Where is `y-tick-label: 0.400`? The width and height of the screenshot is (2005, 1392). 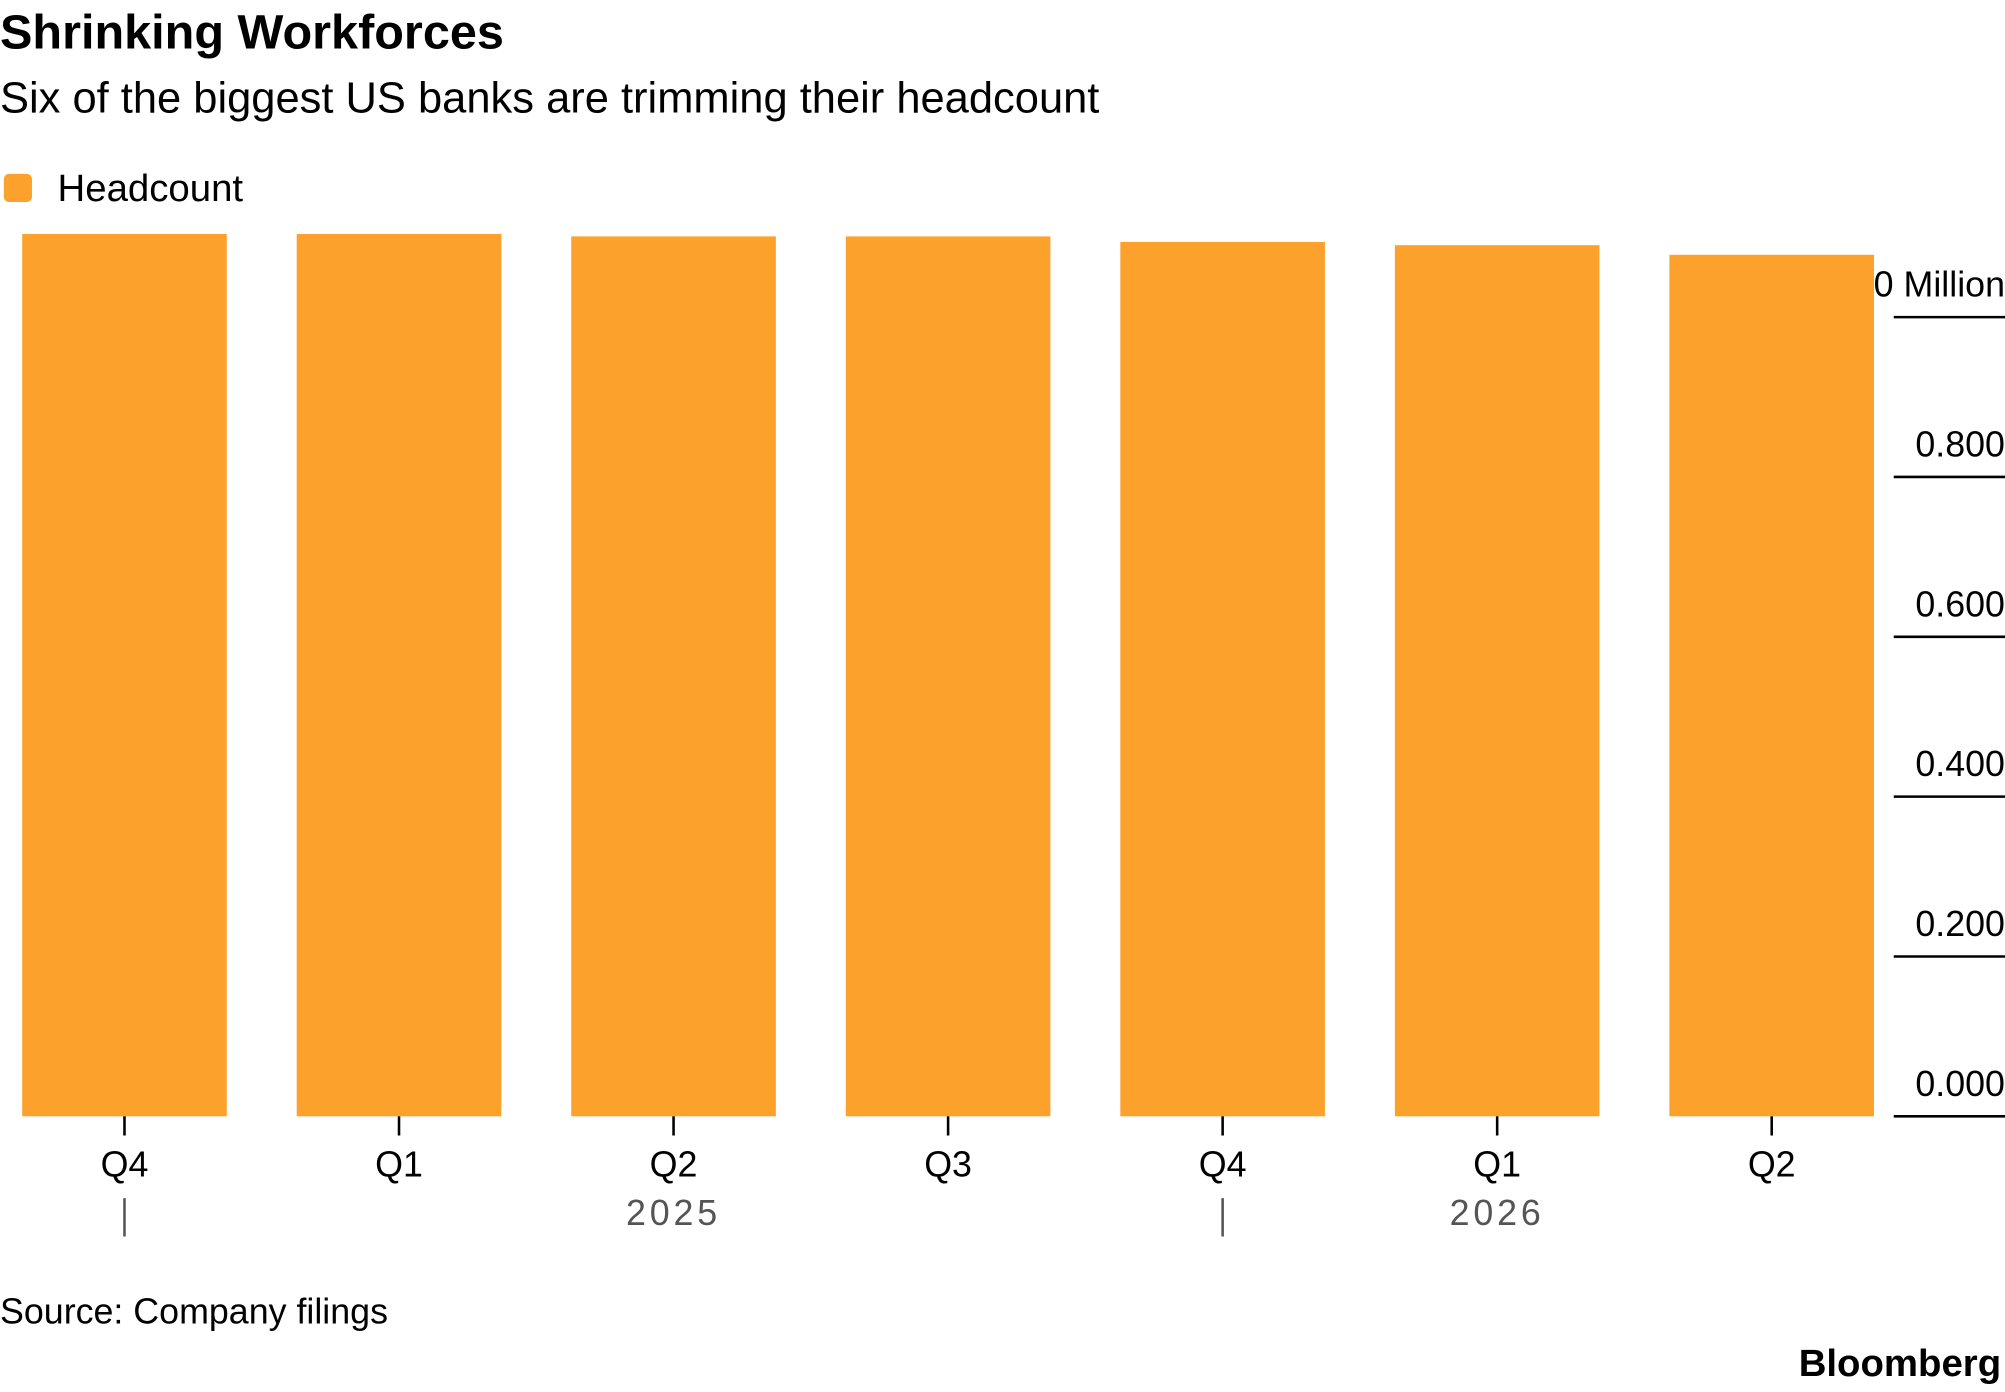
y-tick-label: 0.400 is located at coordinates (1960, 764).